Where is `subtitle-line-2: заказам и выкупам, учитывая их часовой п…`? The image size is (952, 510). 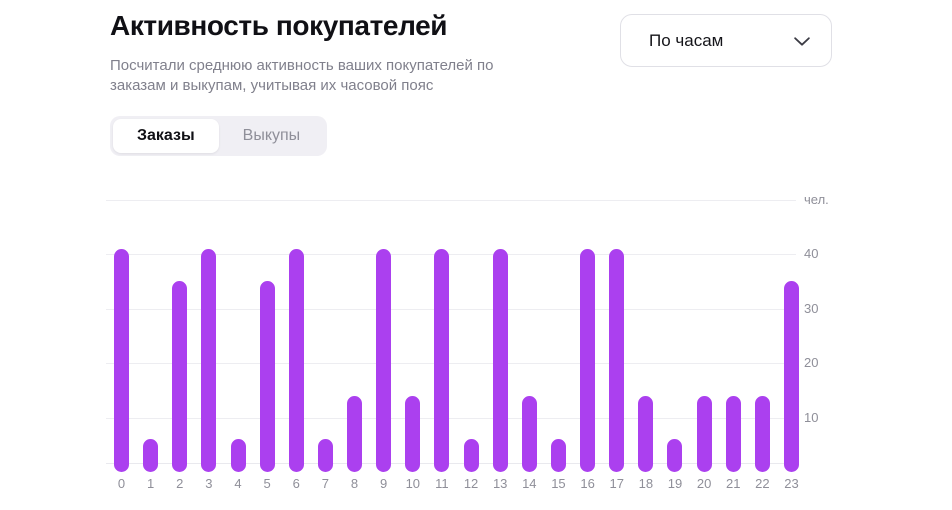 subtitle-line-2: заказам и выкупам, учитывая их часовой п… is located at coordinates (272, 85).